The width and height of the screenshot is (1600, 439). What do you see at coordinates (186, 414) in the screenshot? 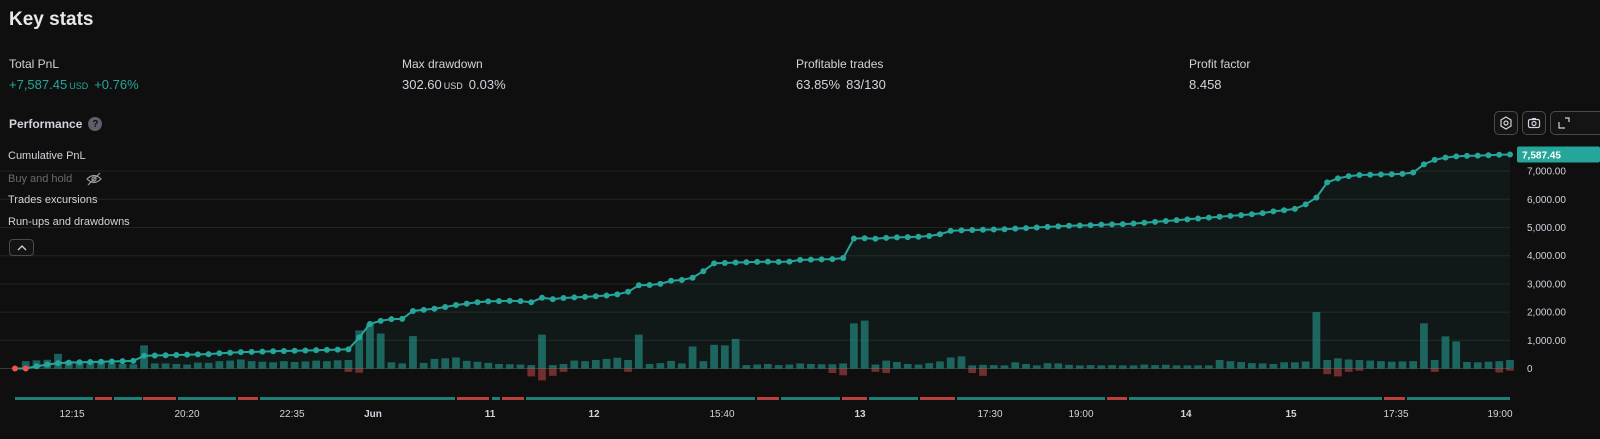
I see `x-tick-label: 20:20` at bounding box center [186, 414].